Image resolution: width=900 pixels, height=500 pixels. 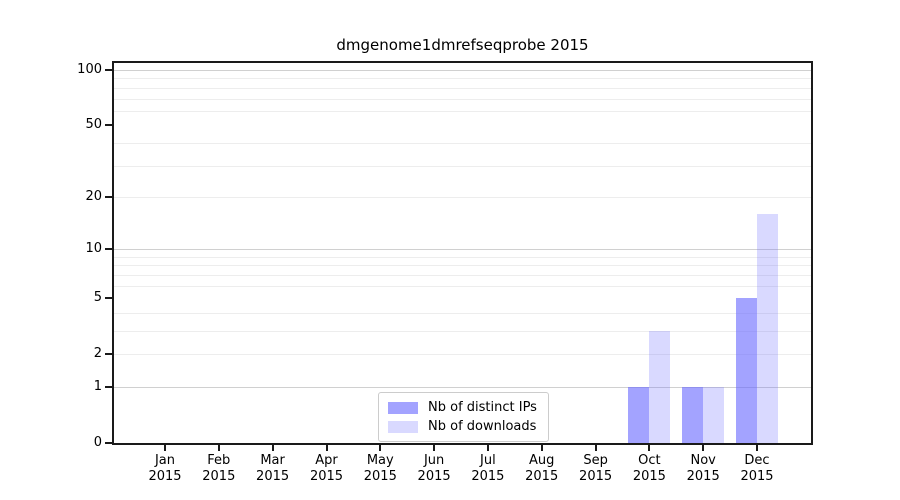 I want to click on legend-label: Nb of distinct IPs, so click(x=482, y=407).